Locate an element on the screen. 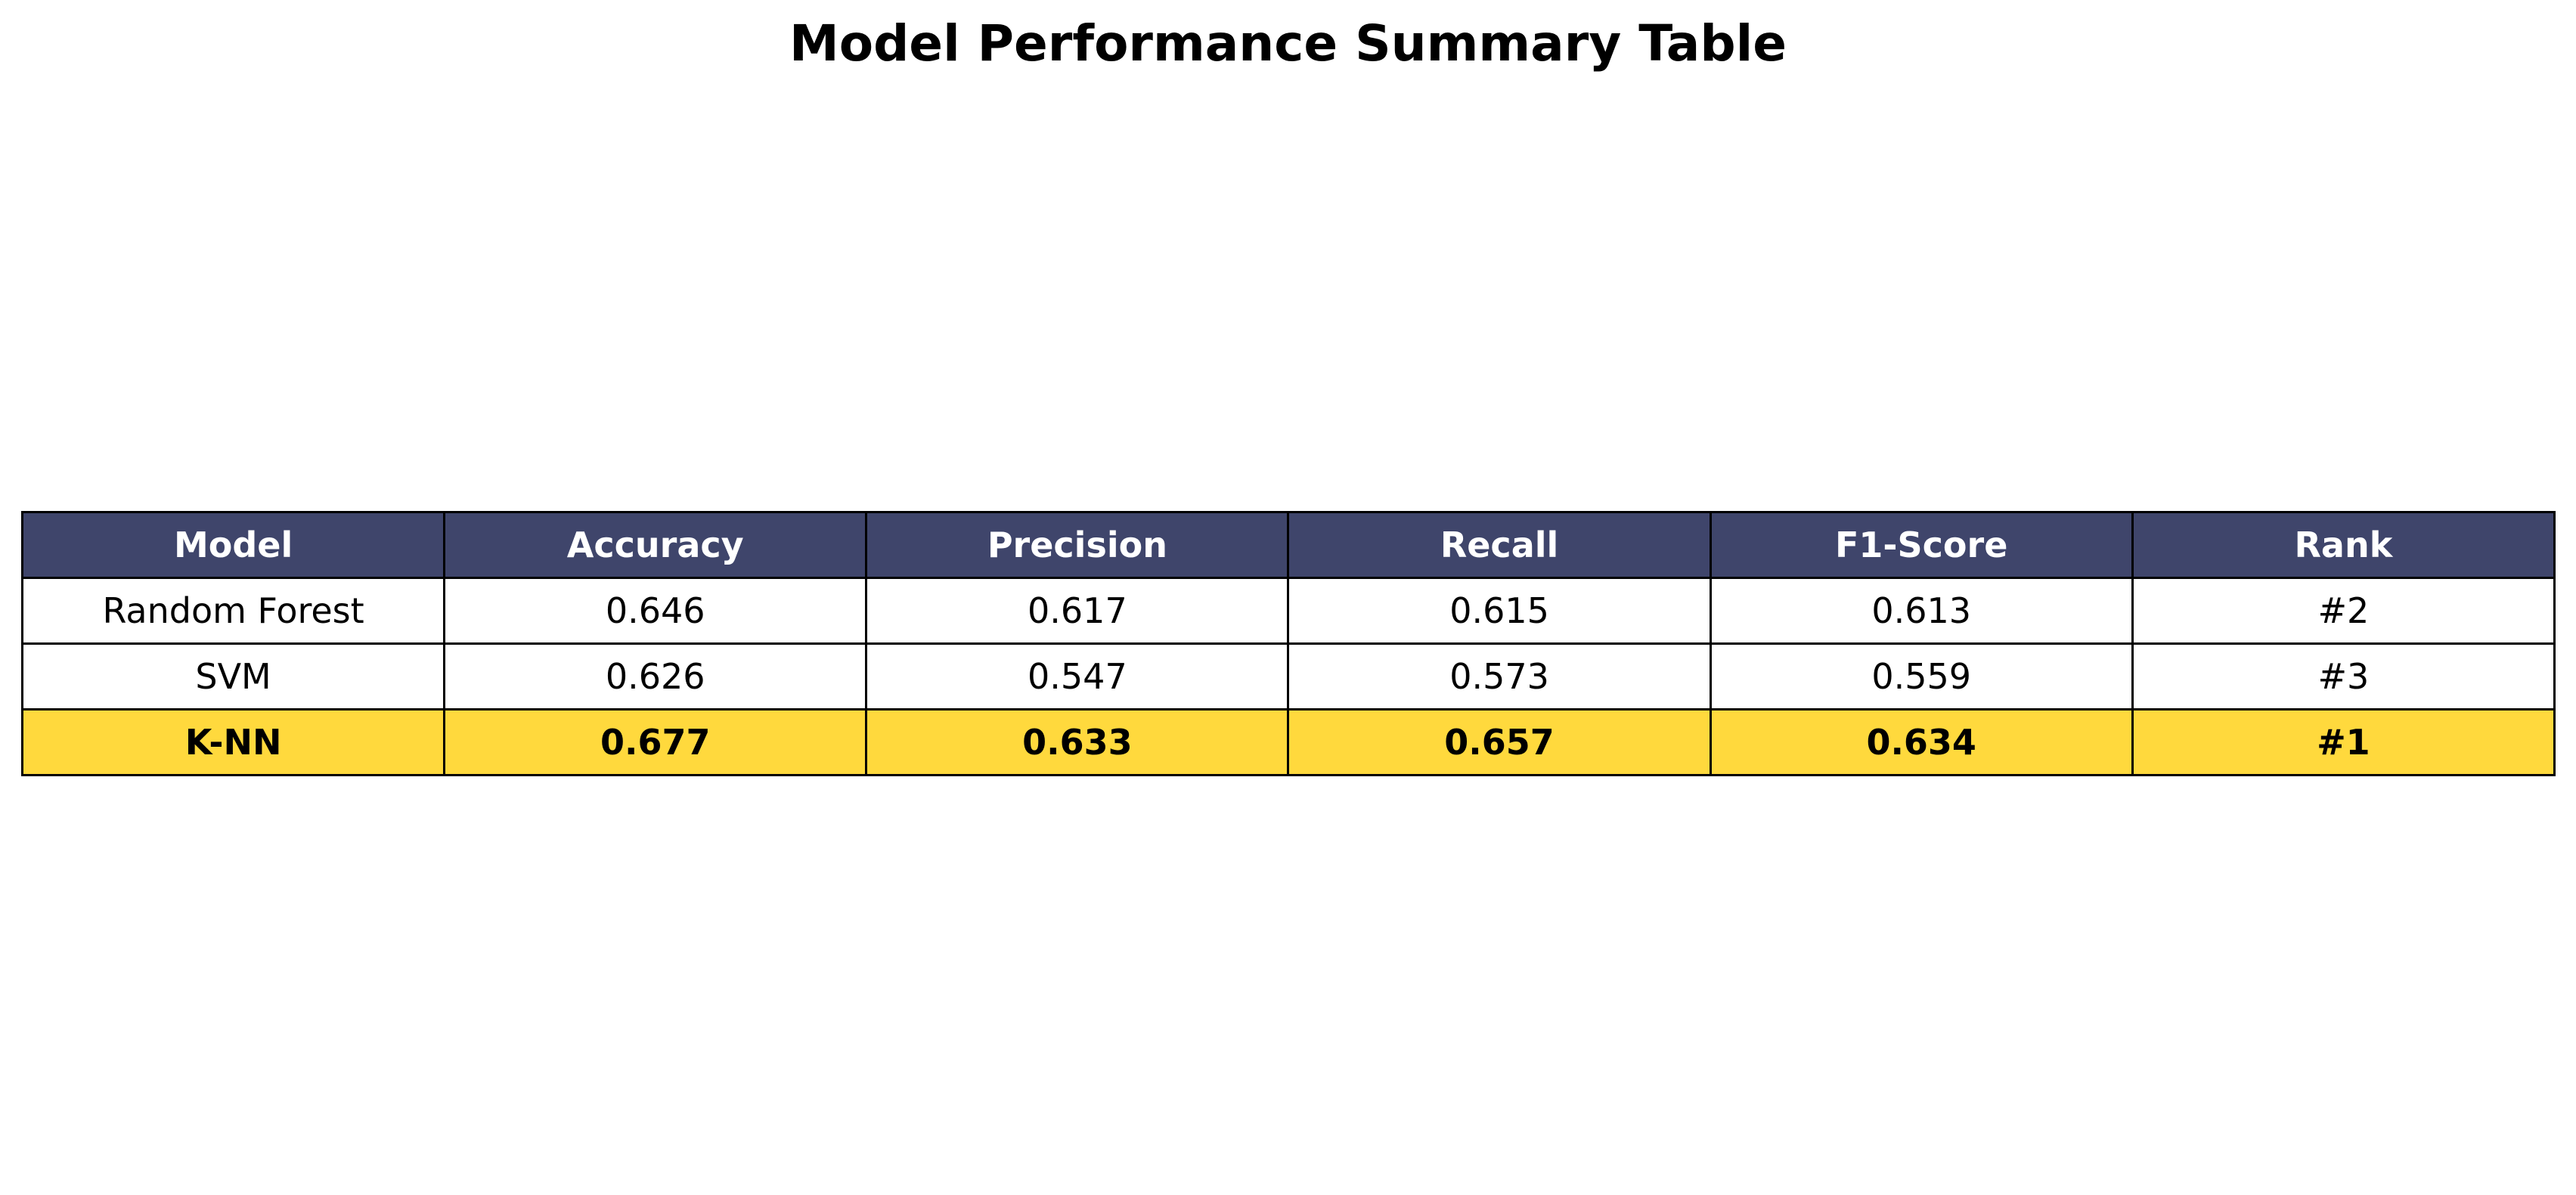 The width and height of the screenshot is (2576, 1195). cell-model: Random Forest is located at coordinates (233, 611).